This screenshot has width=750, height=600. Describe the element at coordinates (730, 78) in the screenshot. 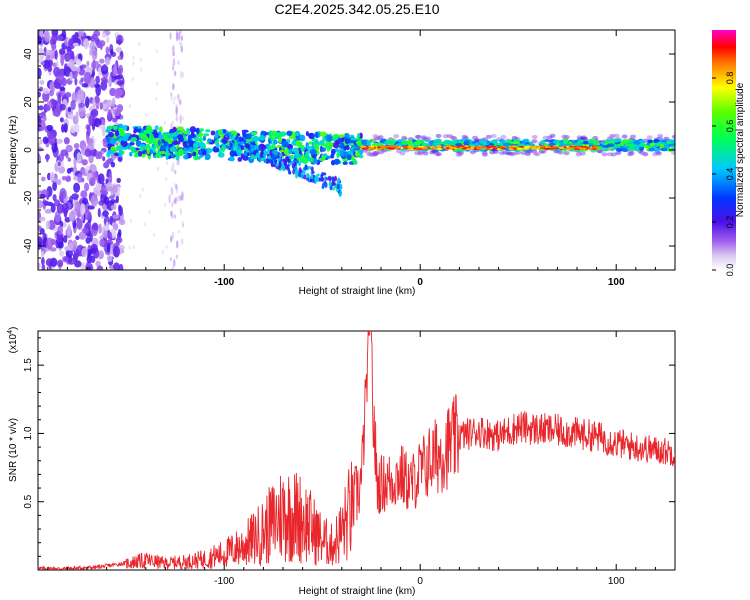

I see `colorbar-tick-label: 0.8` at that location.